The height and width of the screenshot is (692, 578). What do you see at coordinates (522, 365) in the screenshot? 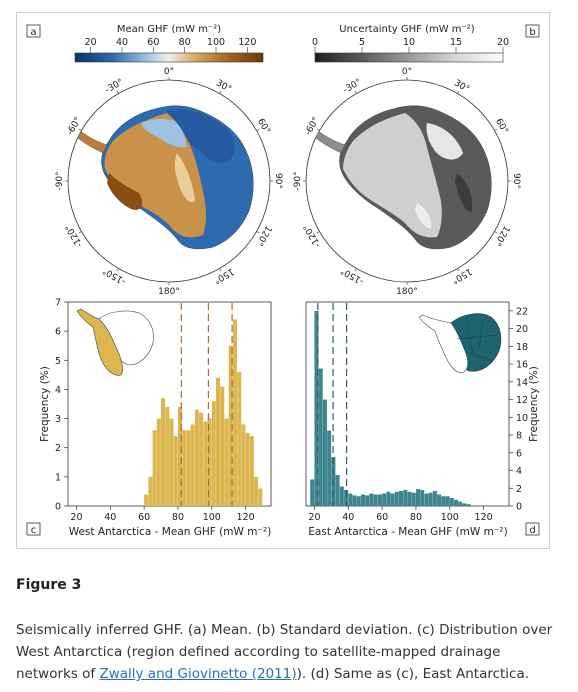
I see `y-tick-label: 16` at bounding box center [522, 365].